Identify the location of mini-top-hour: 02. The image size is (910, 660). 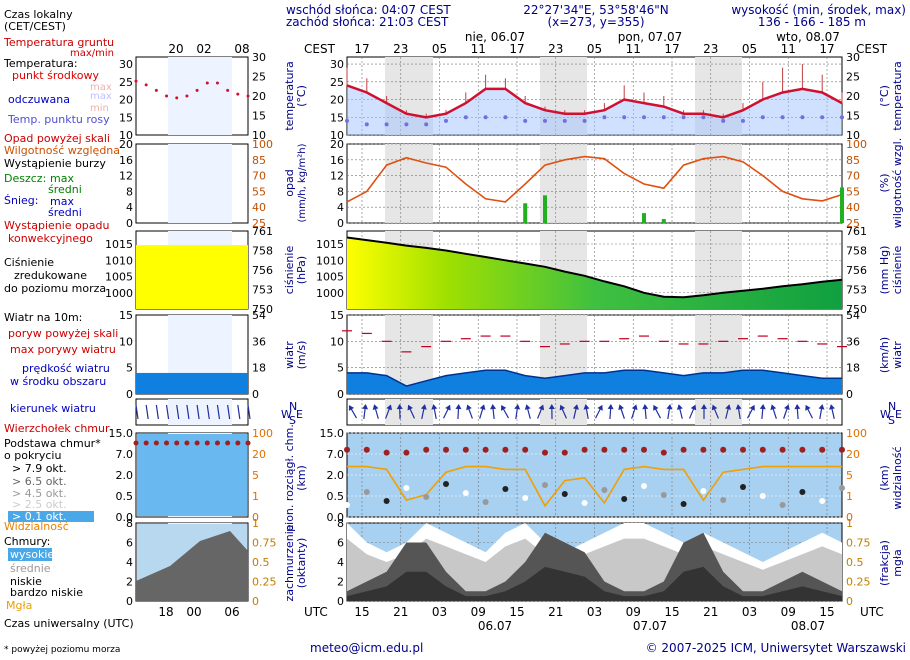
(203, 49).